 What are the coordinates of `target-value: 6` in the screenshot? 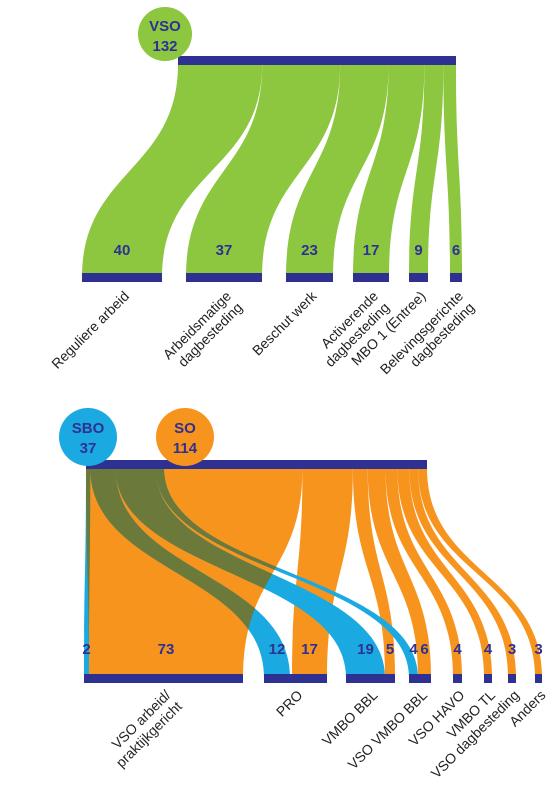 It's located at (456, 250).